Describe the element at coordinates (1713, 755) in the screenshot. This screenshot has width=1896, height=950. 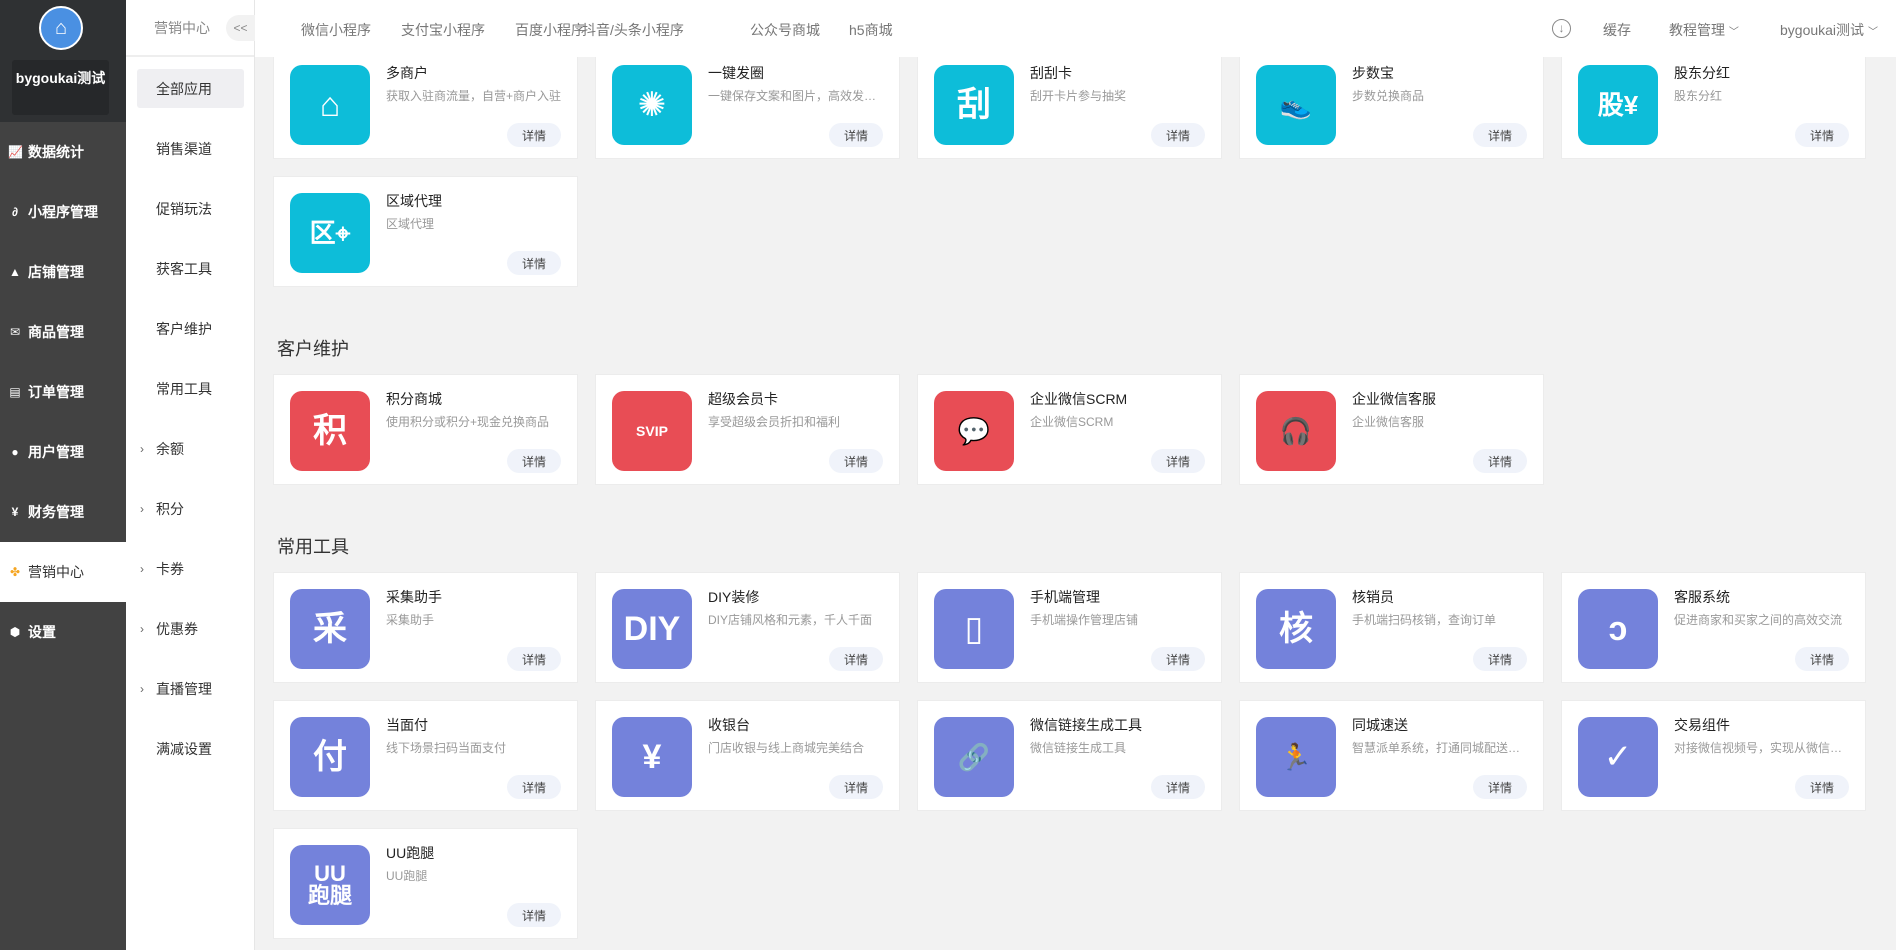
I see `app-card: ✓ 交易组件 对接微信视频号，实现从微信… 详情` at that location.